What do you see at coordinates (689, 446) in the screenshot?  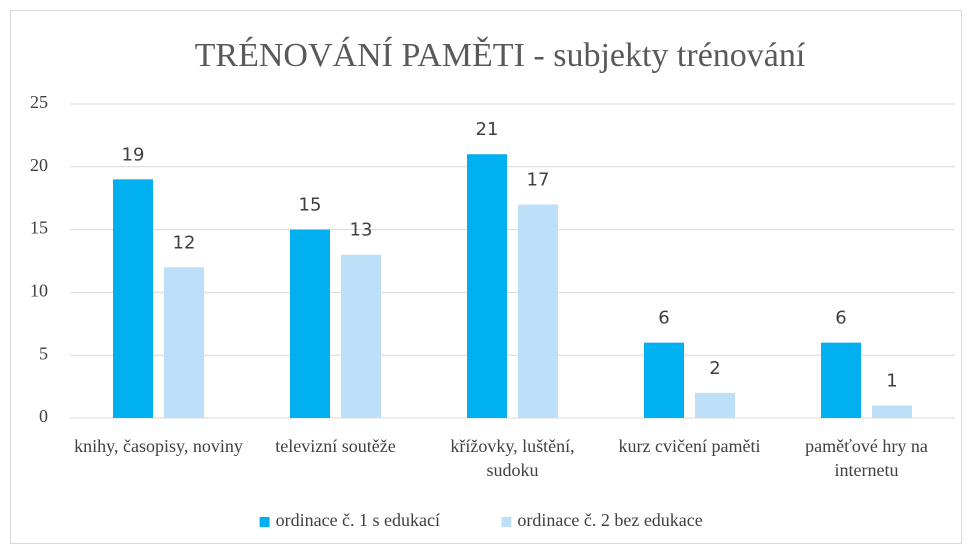 I see `x-tick-label: kurz cvičení paměti` at bounding box center [689, 446].